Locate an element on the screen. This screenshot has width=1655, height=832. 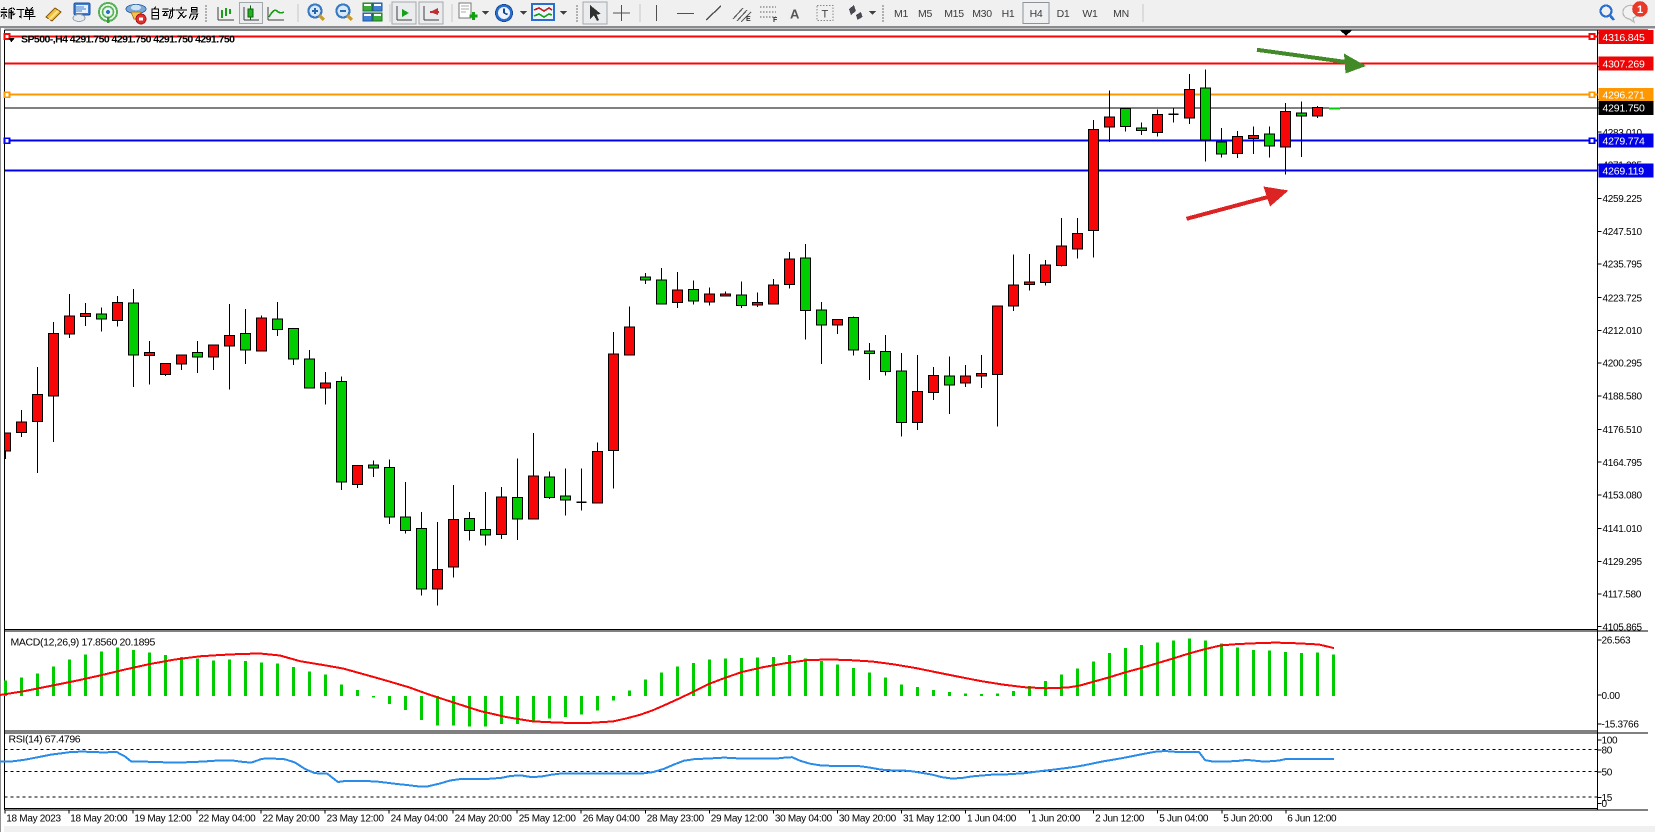
svg-text: 24 May 04:00 is located at coordinates (420, 819).